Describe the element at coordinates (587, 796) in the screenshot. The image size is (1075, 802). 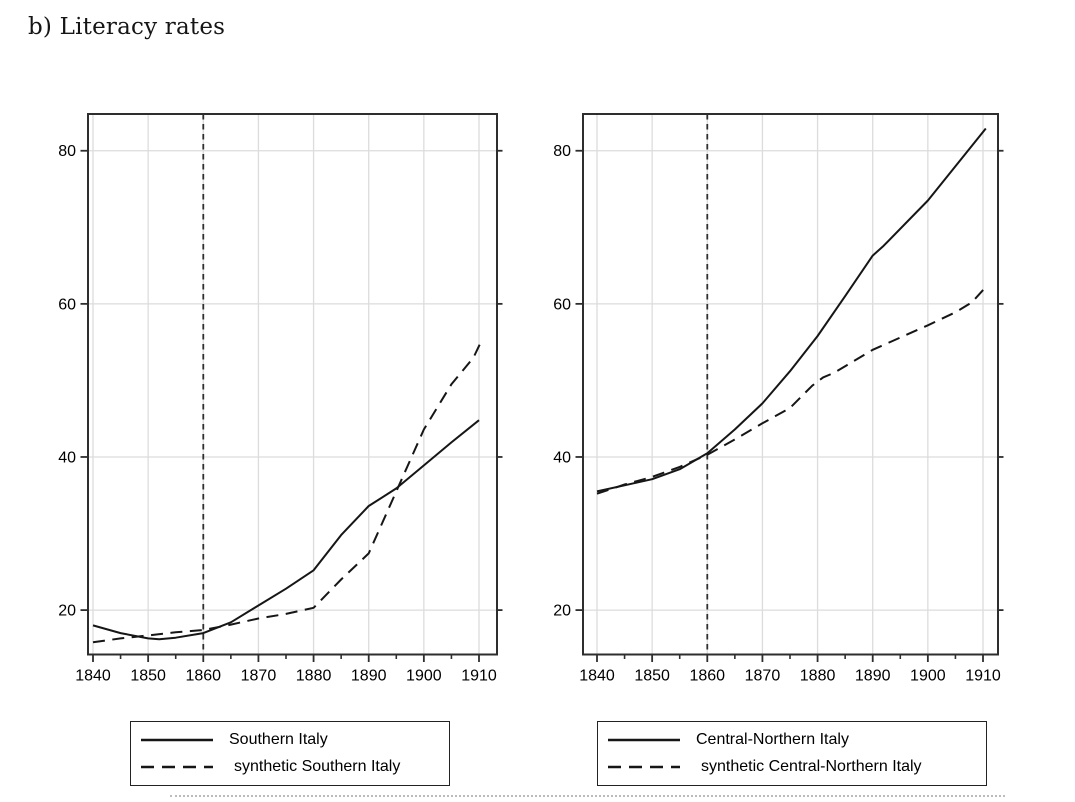
I see `page-edge-dotted-line` at that location.